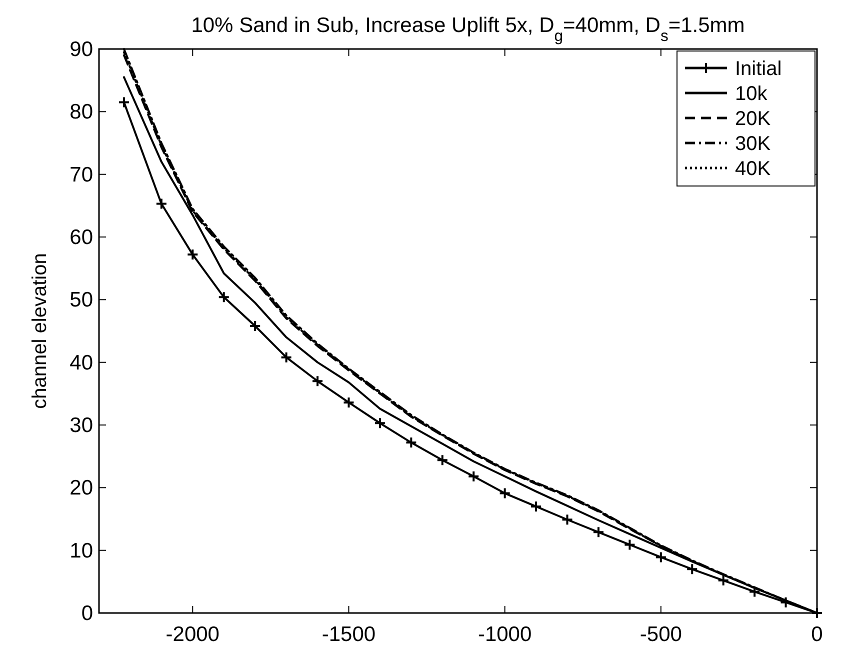 The width and height of the screenshot is (850, 656). What do you see at coordinates (758, 69) in the screenshot?
I see `legend-label: Initial` at bounding box center [758, 69].